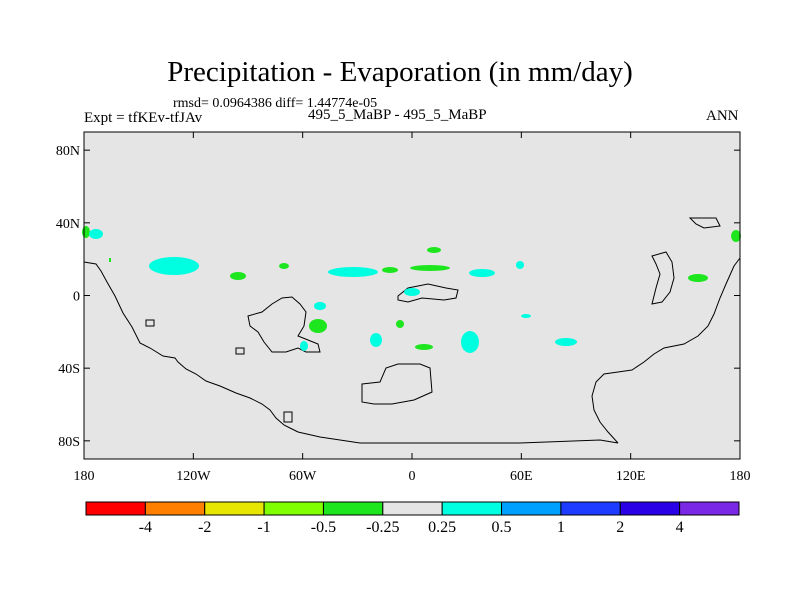 The height and width of the screenshot is (600, 800). I want to click on lat-tick-label: 0, so click(76, 297).